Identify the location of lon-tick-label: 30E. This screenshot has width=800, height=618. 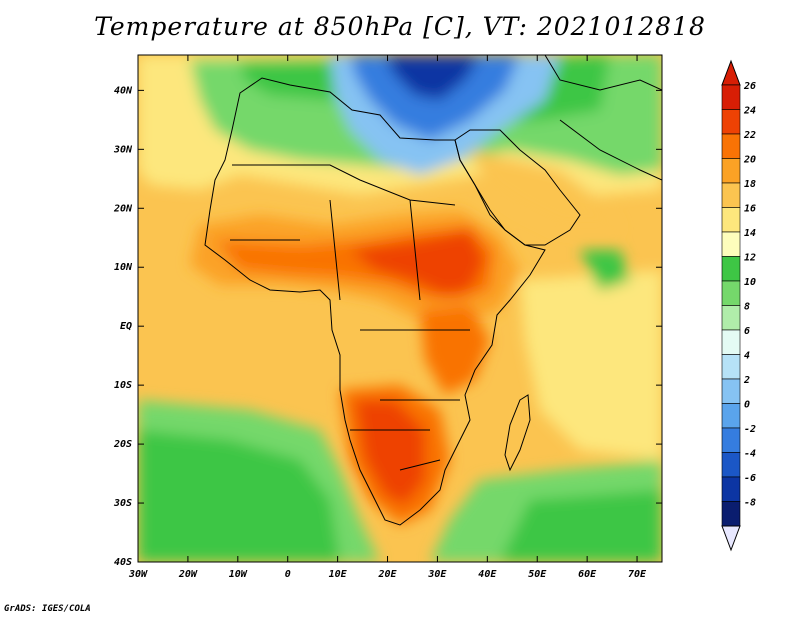
(437, 574).